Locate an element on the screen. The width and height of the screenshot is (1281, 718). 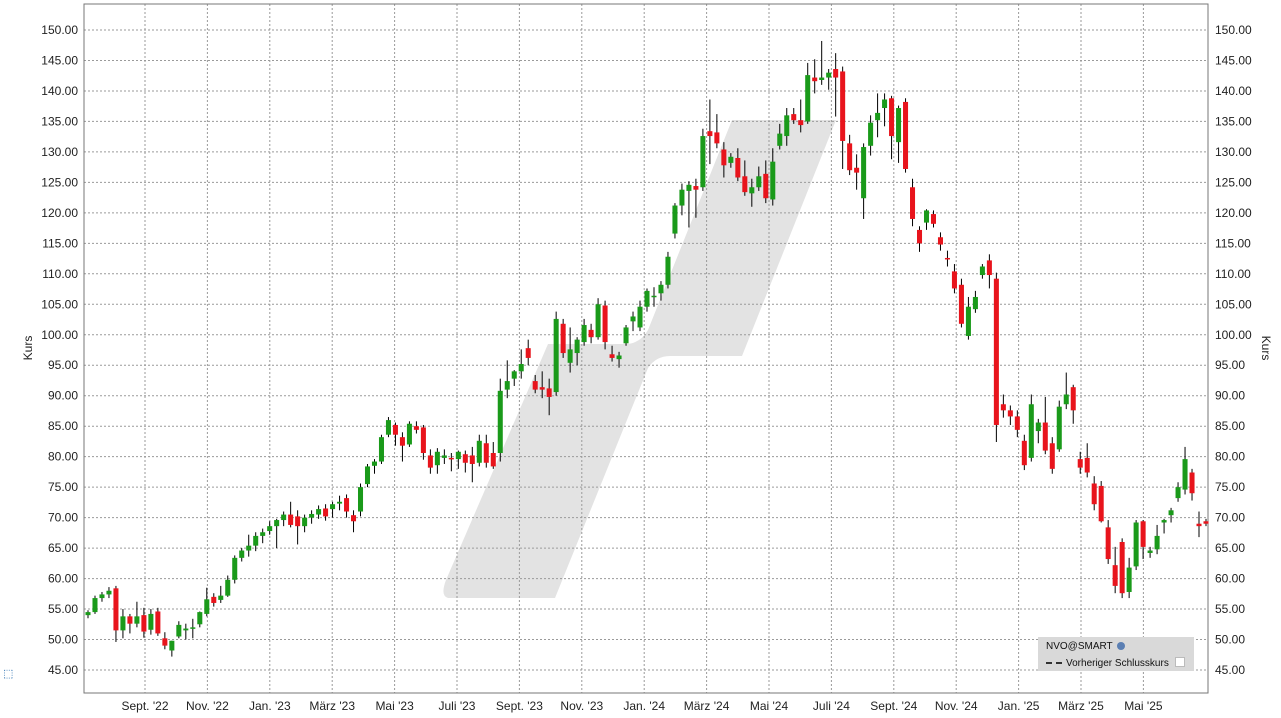
y-tick-label-left: 60.00 is located at coordinates (63, 579).